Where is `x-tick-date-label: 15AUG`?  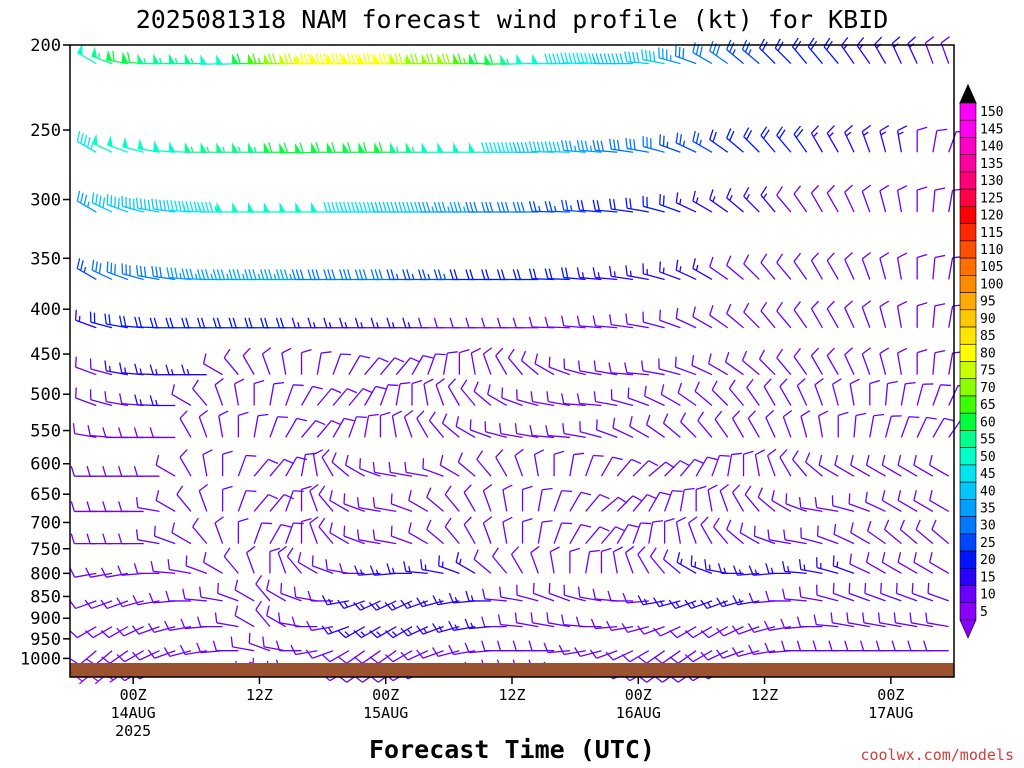 x-tick-date-label: 15AUG is located at coordinates (385, 713).